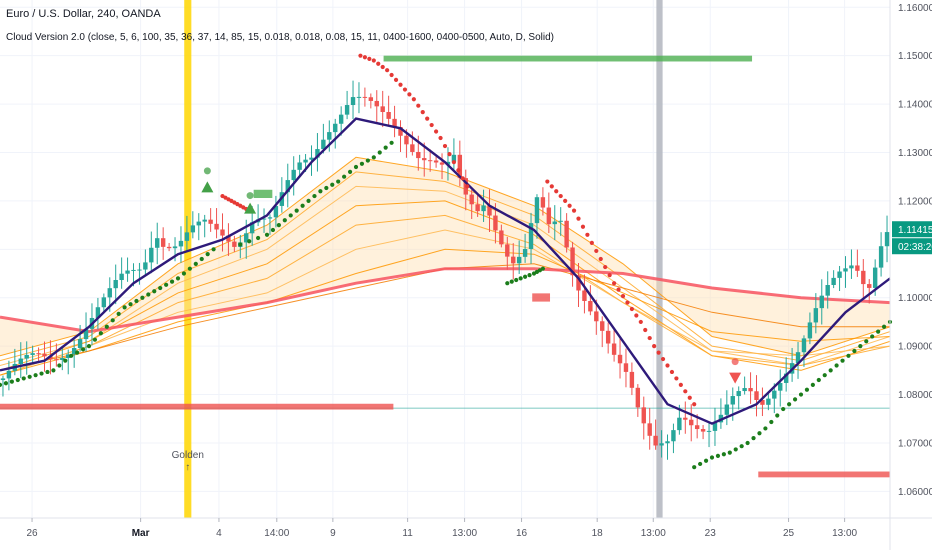  What do you see at coordinates (83, 14) in the screenshot?
I see `chart-title: Euro / U.S. Dollar, 240, OANDA` at bounding box center [83, 14].